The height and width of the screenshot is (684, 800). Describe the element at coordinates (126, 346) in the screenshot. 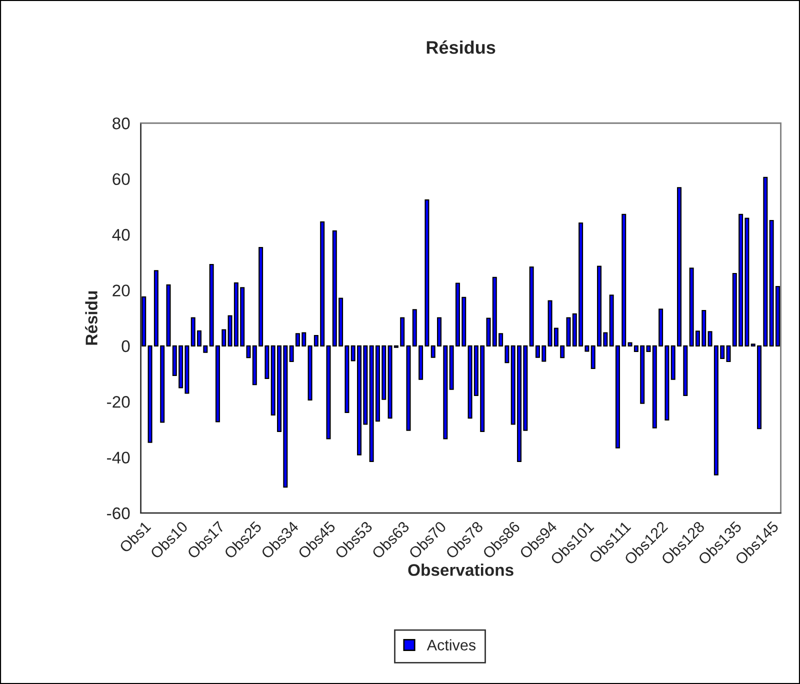

I see `y-tick-label: 0` at that location.